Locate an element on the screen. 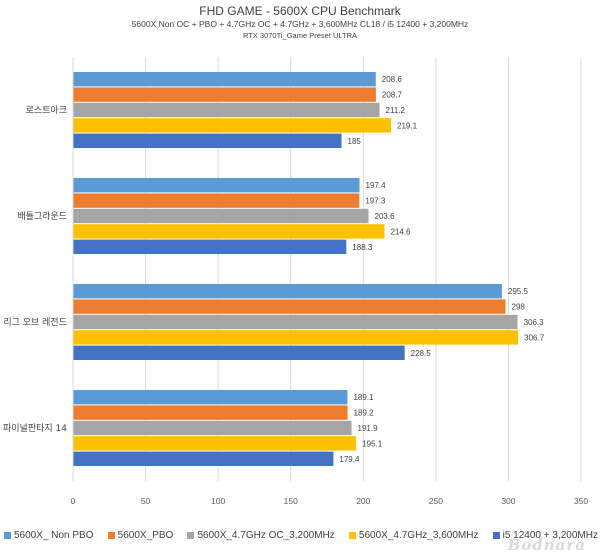 Image resolution: width=600 pixels, height=554 pixels. legend-item: i5 12400 + 3,200MHz is located at coordinates (545, 535).